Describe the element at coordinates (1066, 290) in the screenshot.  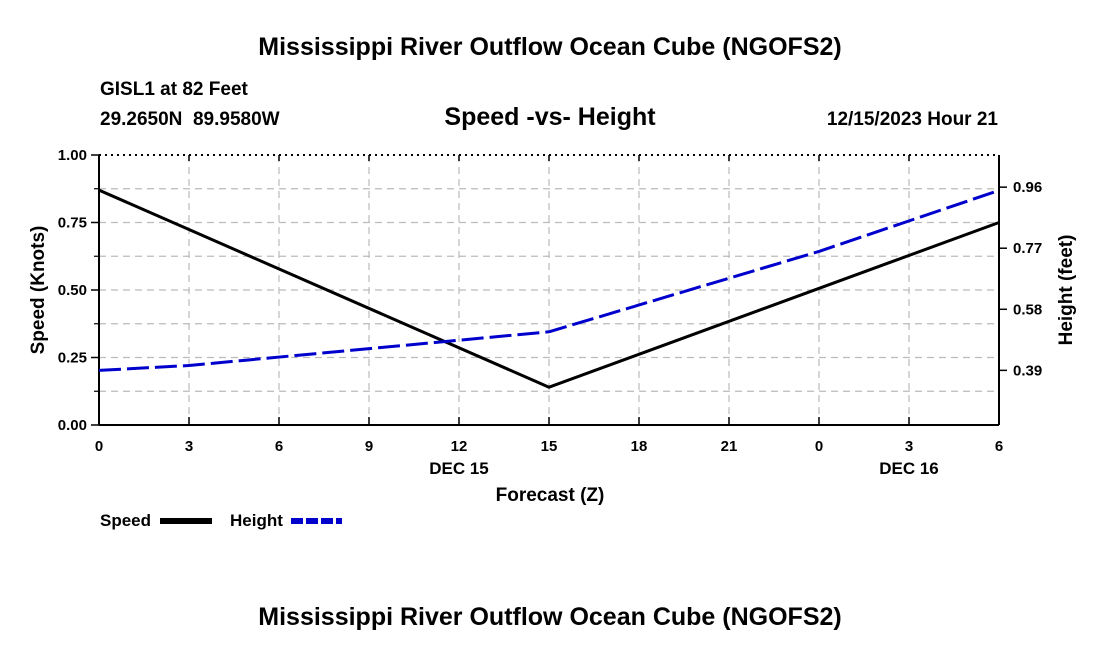
I see `y2-axis-title: Height (feet)` at that location.